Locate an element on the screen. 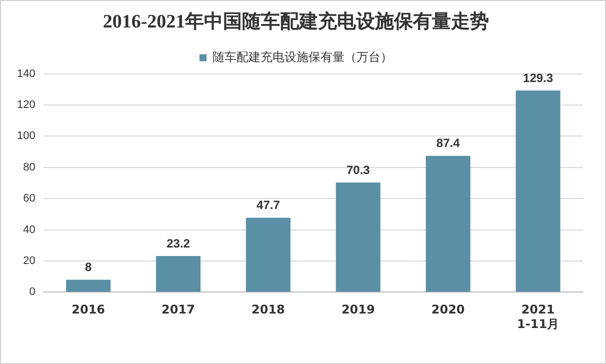 The image size is (606, 364). legend-label: 随车配建充电设施保有量（万台） is located at coordinates (302, 57).